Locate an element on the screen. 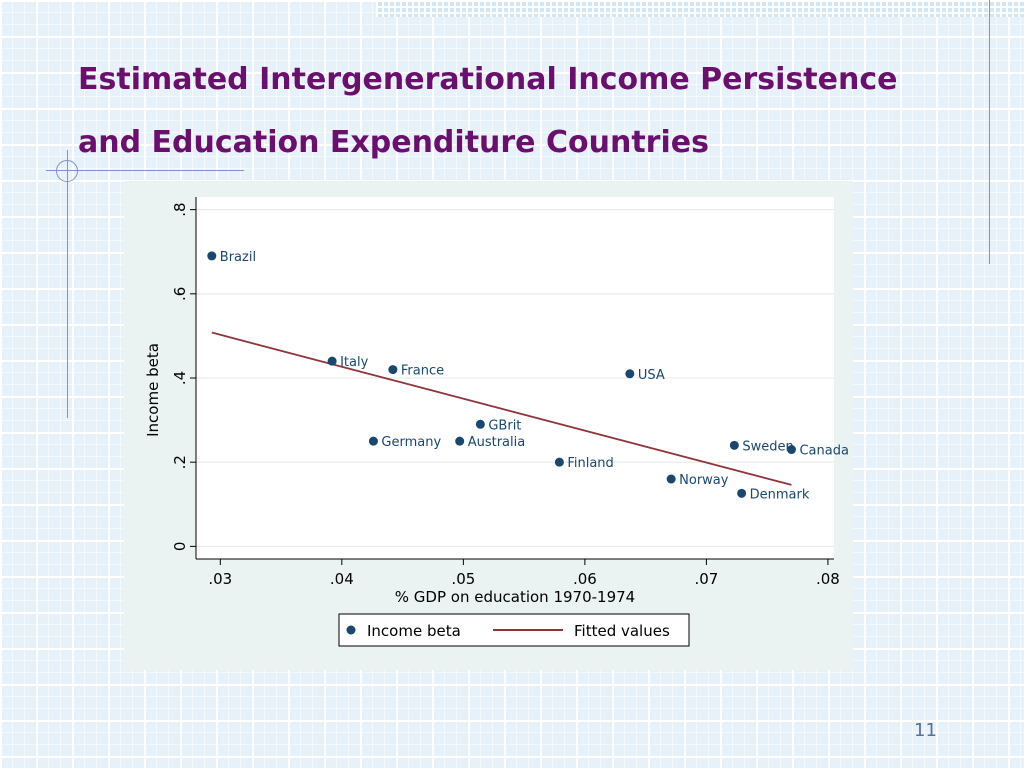 This screenshot has width=1024, height=768. decorative-vertical-line-right is located at coordinates (989, 132).